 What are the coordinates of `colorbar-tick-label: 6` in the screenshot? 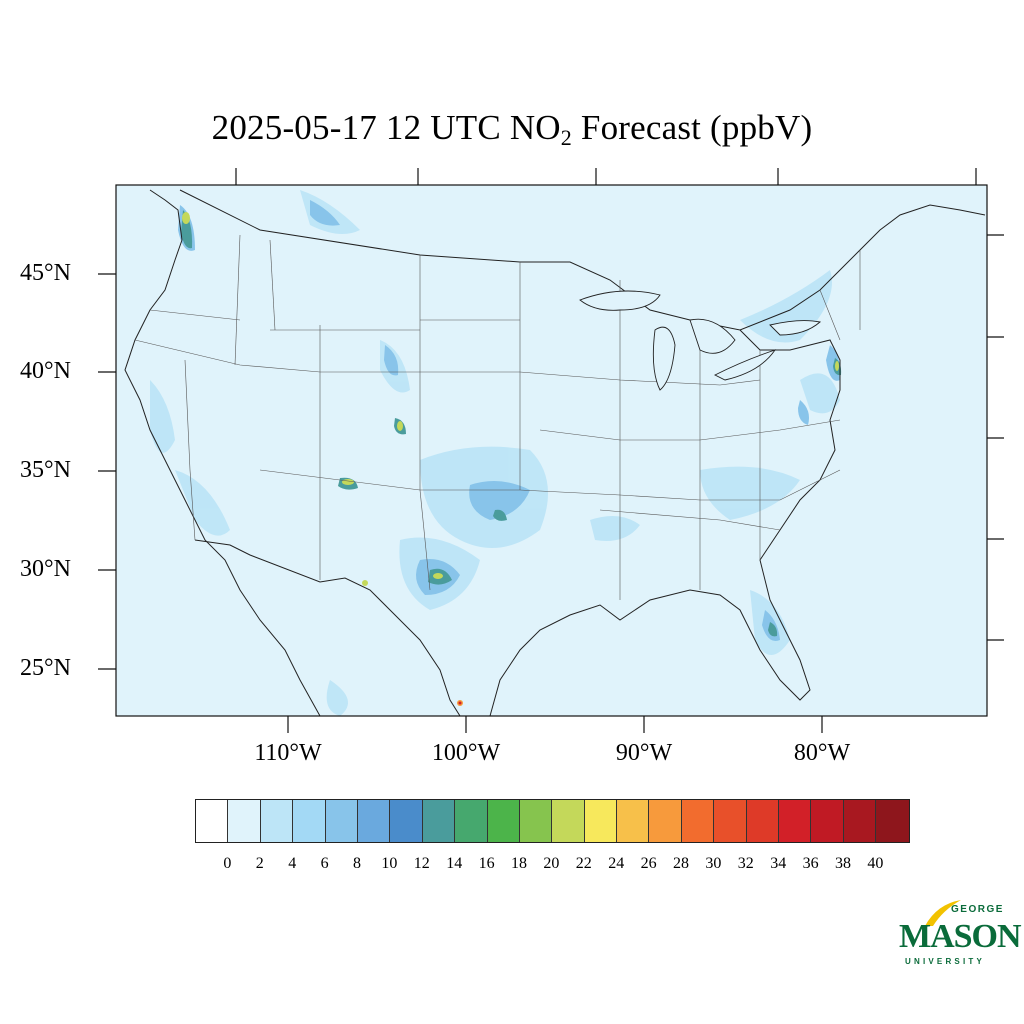 It's located at (324, 863).